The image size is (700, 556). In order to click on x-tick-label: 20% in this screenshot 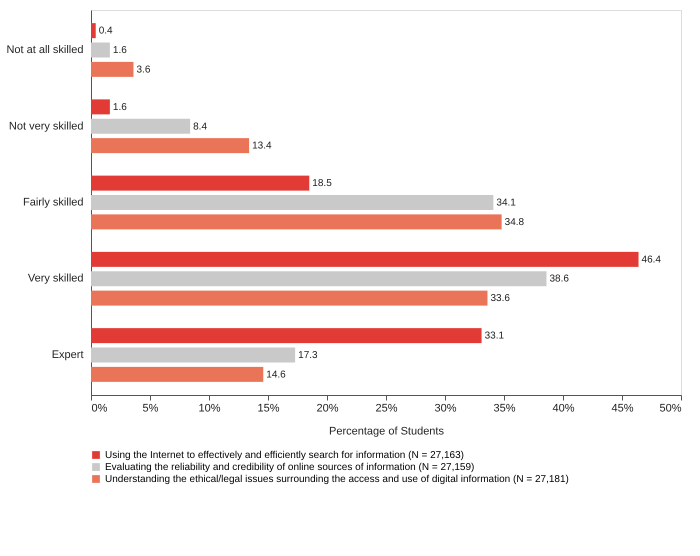, I will do `click(327, 408)`.